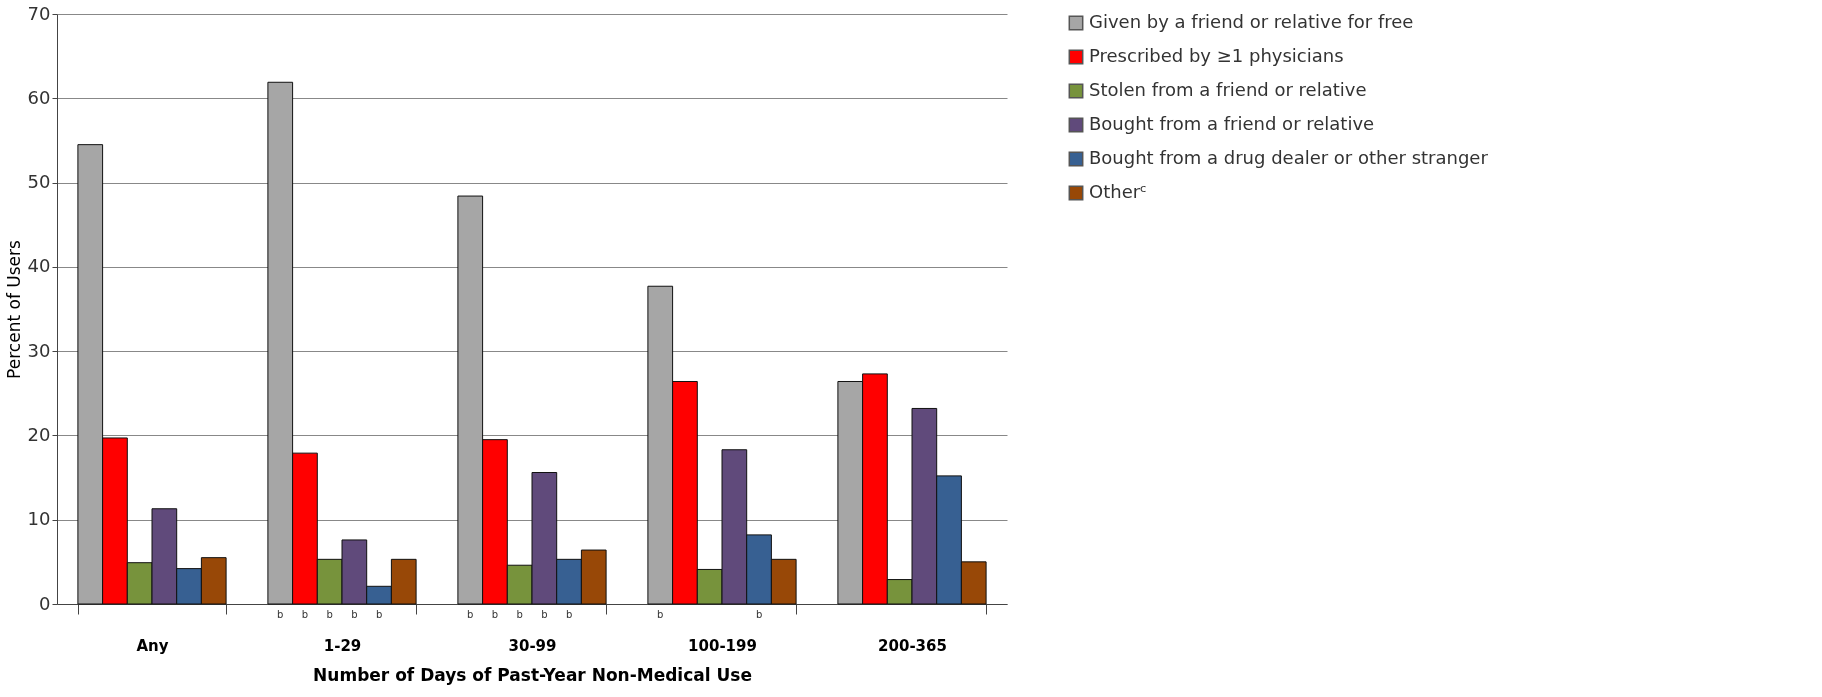 The width and height of the screenshot is (1822, 697). I want to click on legend-label: Bought from a drug dealer or other stranger, so click(1289, 157).